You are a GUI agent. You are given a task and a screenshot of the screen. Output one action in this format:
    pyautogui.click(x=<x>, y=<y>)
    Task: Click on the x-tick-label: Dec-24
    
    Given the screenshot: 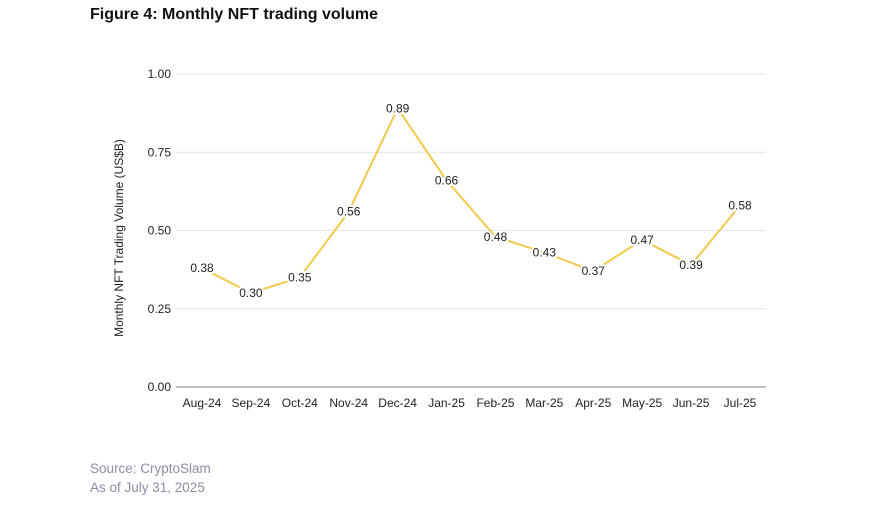 What is the action you would take?
    pyautogui.click(x=397, y=403)
    